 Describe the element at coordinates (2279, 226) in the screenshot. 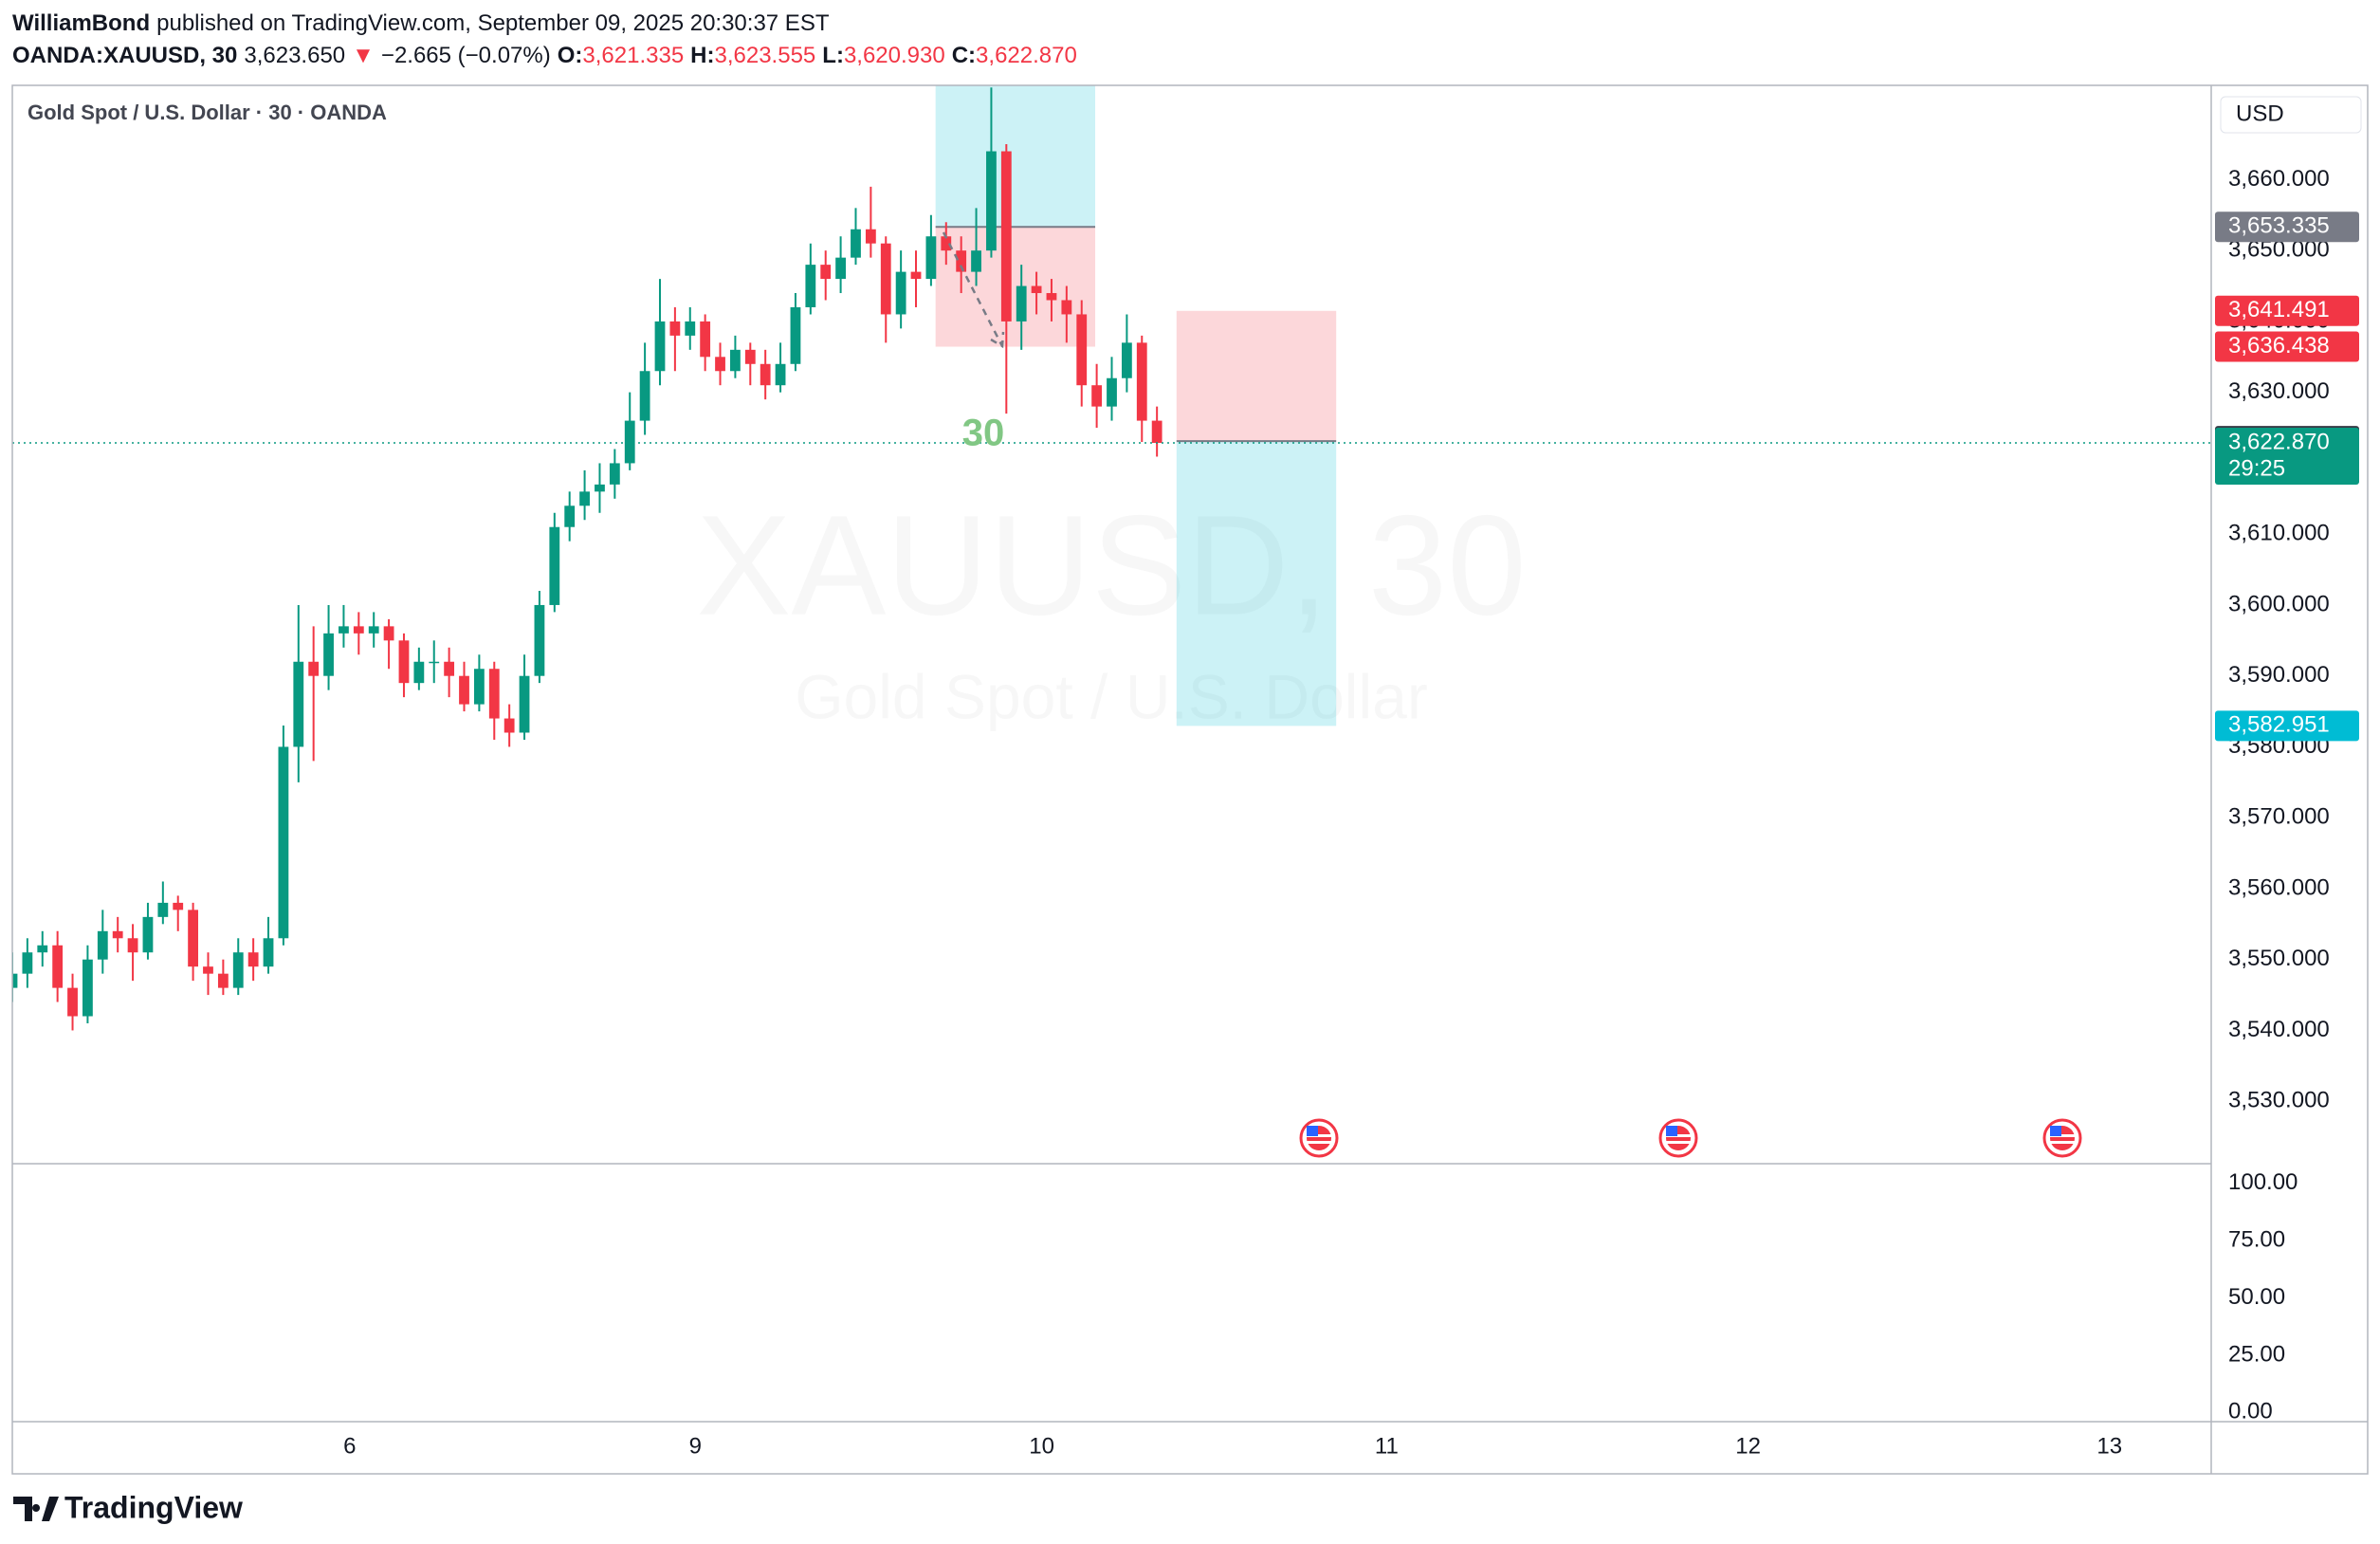

I see `price-label: 3,653.335` at that location.